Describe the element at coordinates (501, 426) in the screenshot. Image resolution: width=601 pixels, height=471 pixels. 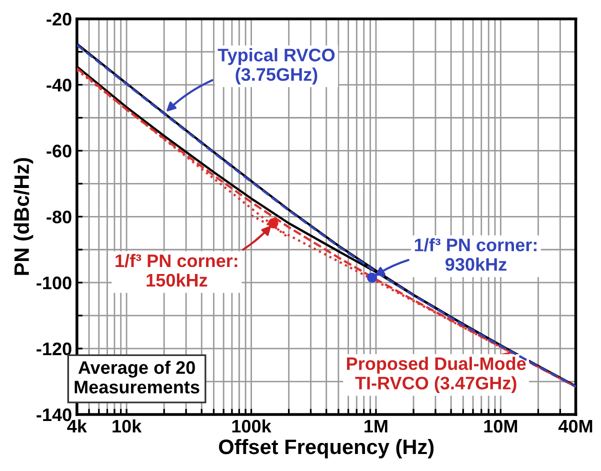
I see `x-tick-label: 10M` at that location.